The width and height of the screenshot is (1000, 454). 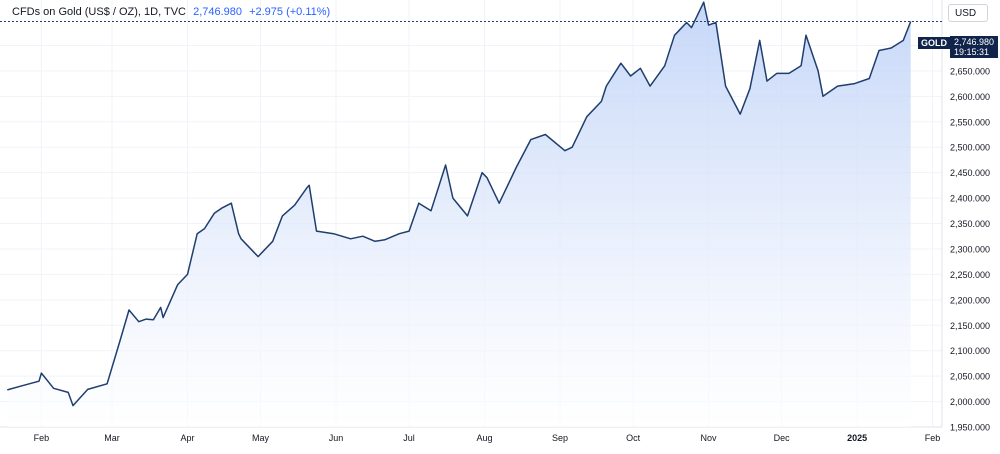 What do you see at coordinates (112, 438) in the screenshot?
I see `x-tick-label: Mar` at bounding box center [112, 438].